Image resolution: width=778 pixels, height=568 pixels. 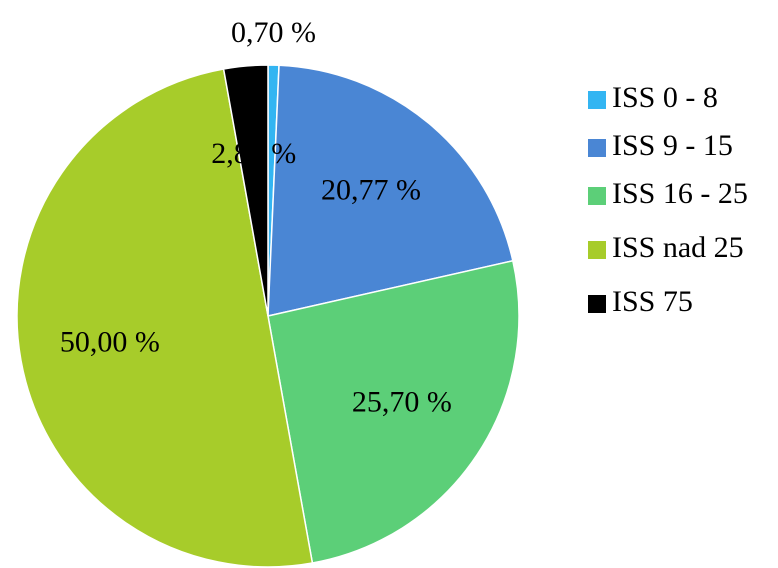 I want to click on legend-label: ISS 9 - 15, so click(x=672, y=145).